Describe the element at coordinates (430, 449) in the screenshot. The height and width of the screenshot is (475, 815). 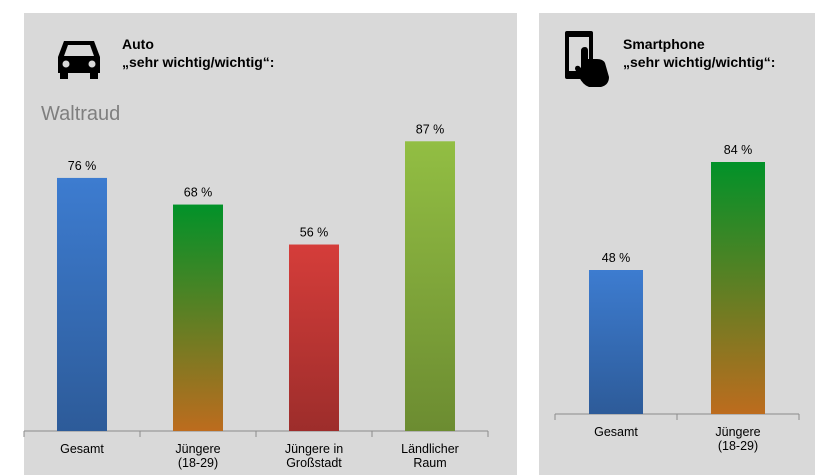
I see `auto-category-label: Ländlicher` at that location.